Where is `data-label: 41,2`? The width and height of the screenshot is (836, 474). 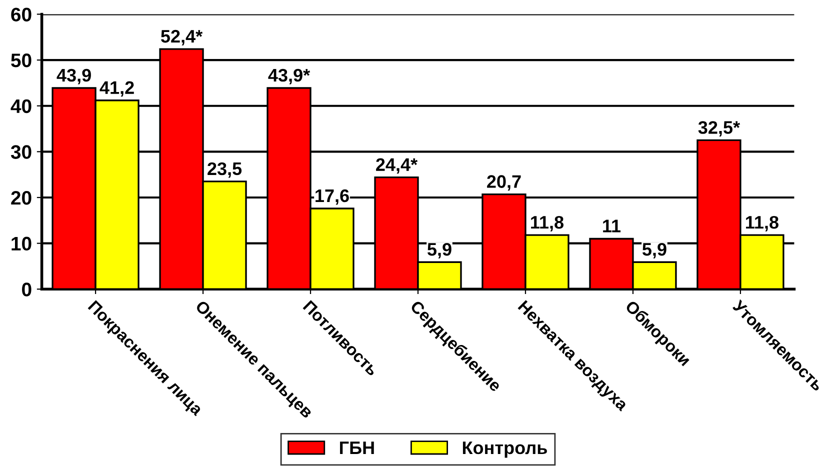 data-label: 41,2 is located at coordinates (117, 89).